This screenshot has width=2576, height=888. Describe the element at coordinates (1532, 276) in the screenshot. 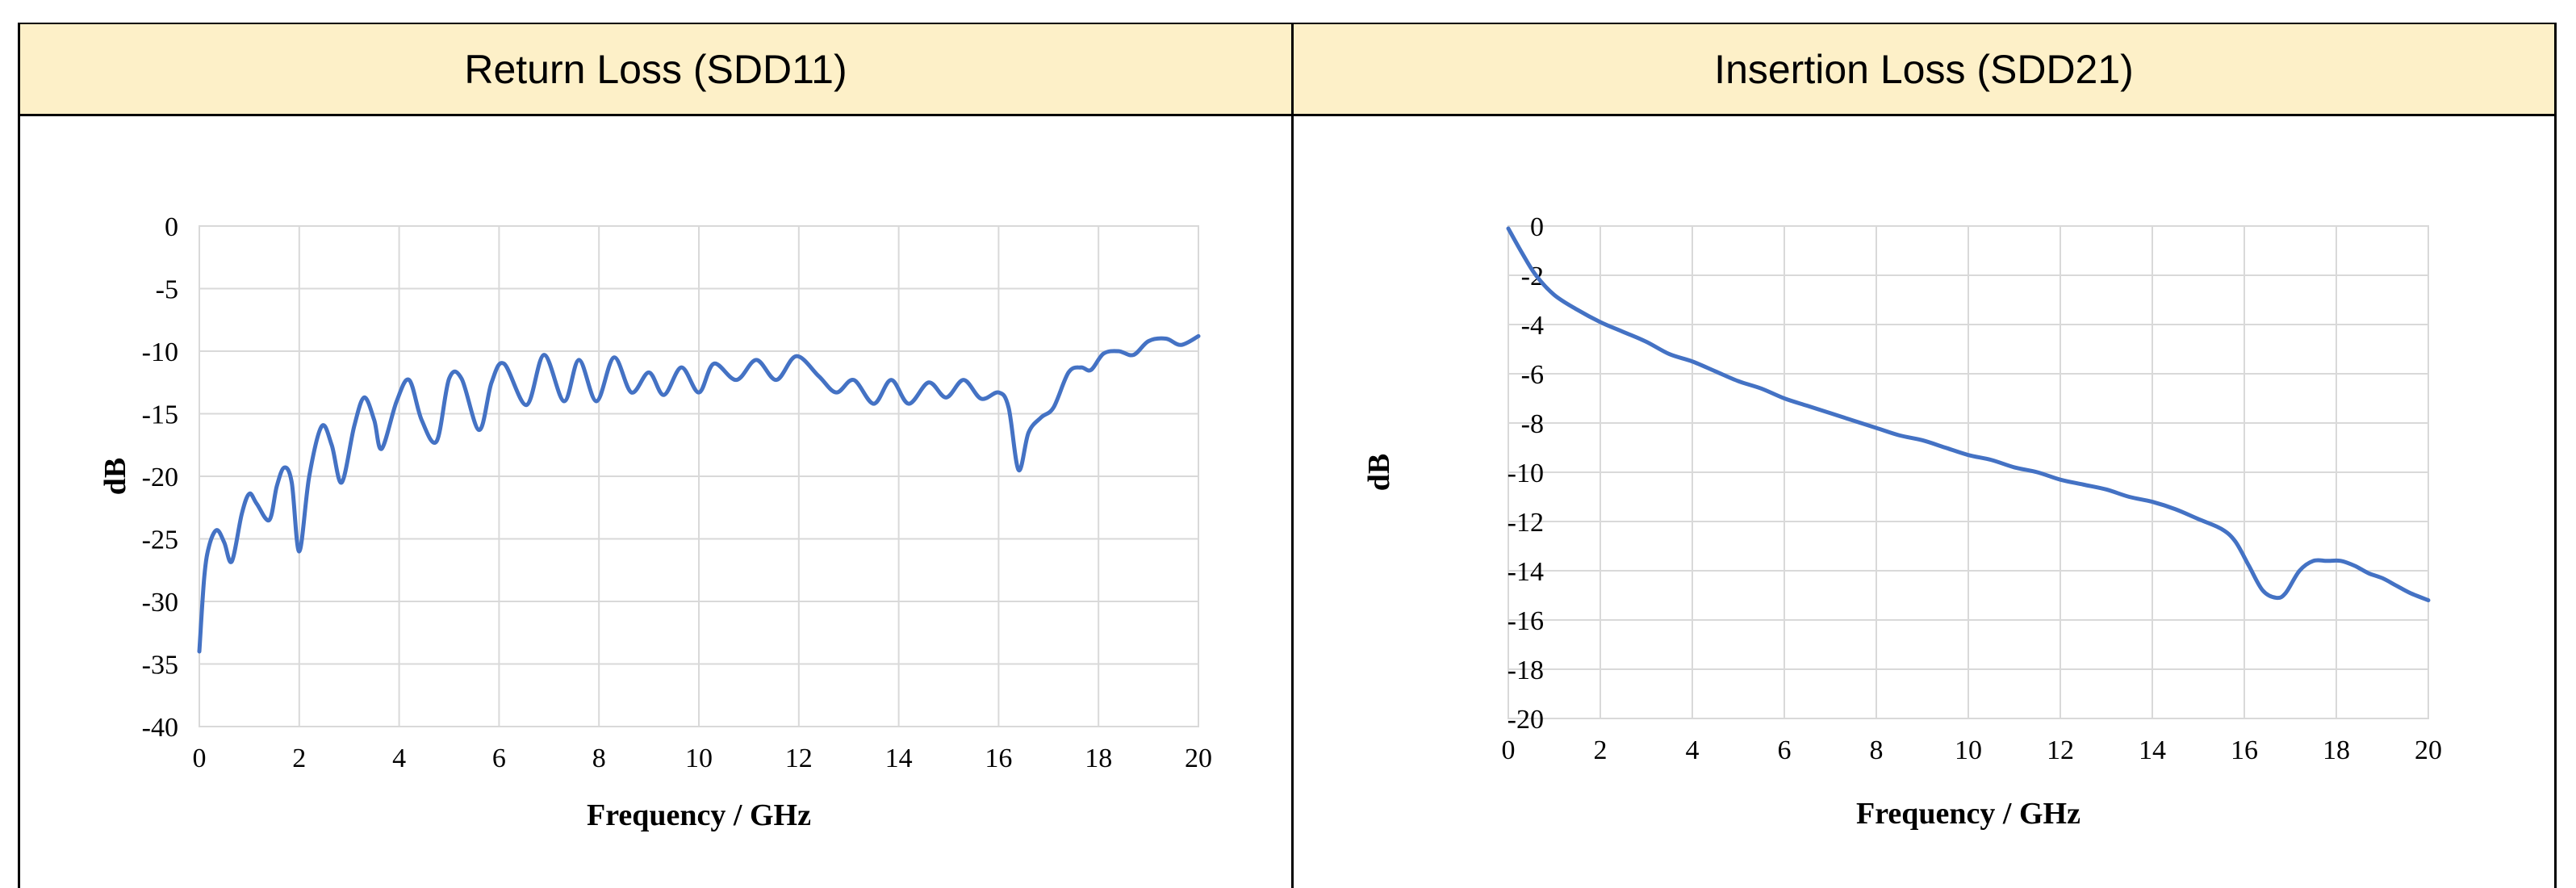

I see `y-tick-label: -2` at that location.